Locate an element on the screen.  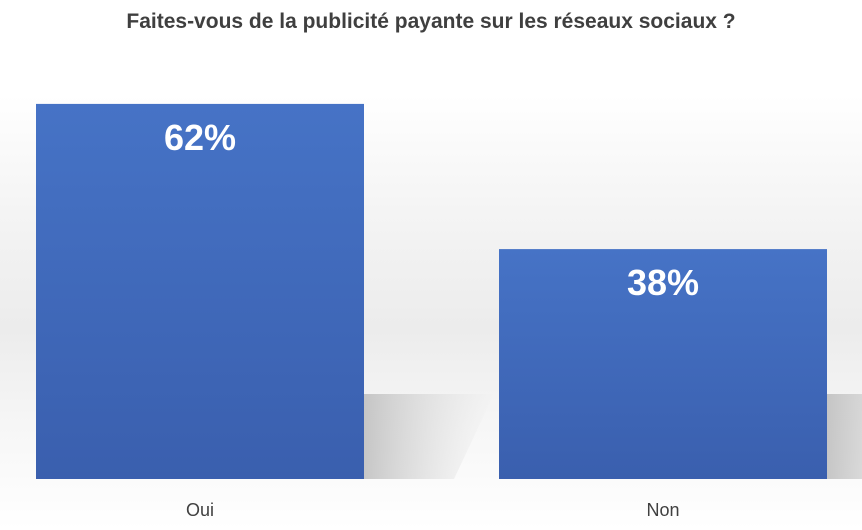
bar-shadows is located at coordinates (613, 436).